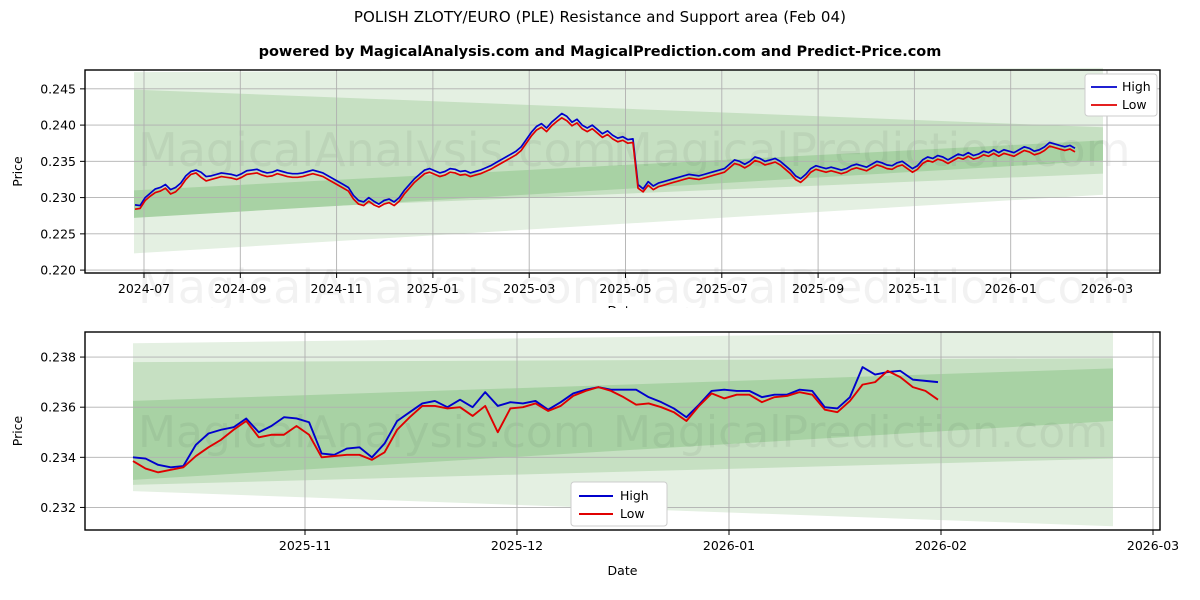 The height and width of the screenshot is (600, 1200). What do you see at coordinates (240, 288) in the screenshot?
I see `x-tick-label: 2024-09` at bounding box center [240, 288].